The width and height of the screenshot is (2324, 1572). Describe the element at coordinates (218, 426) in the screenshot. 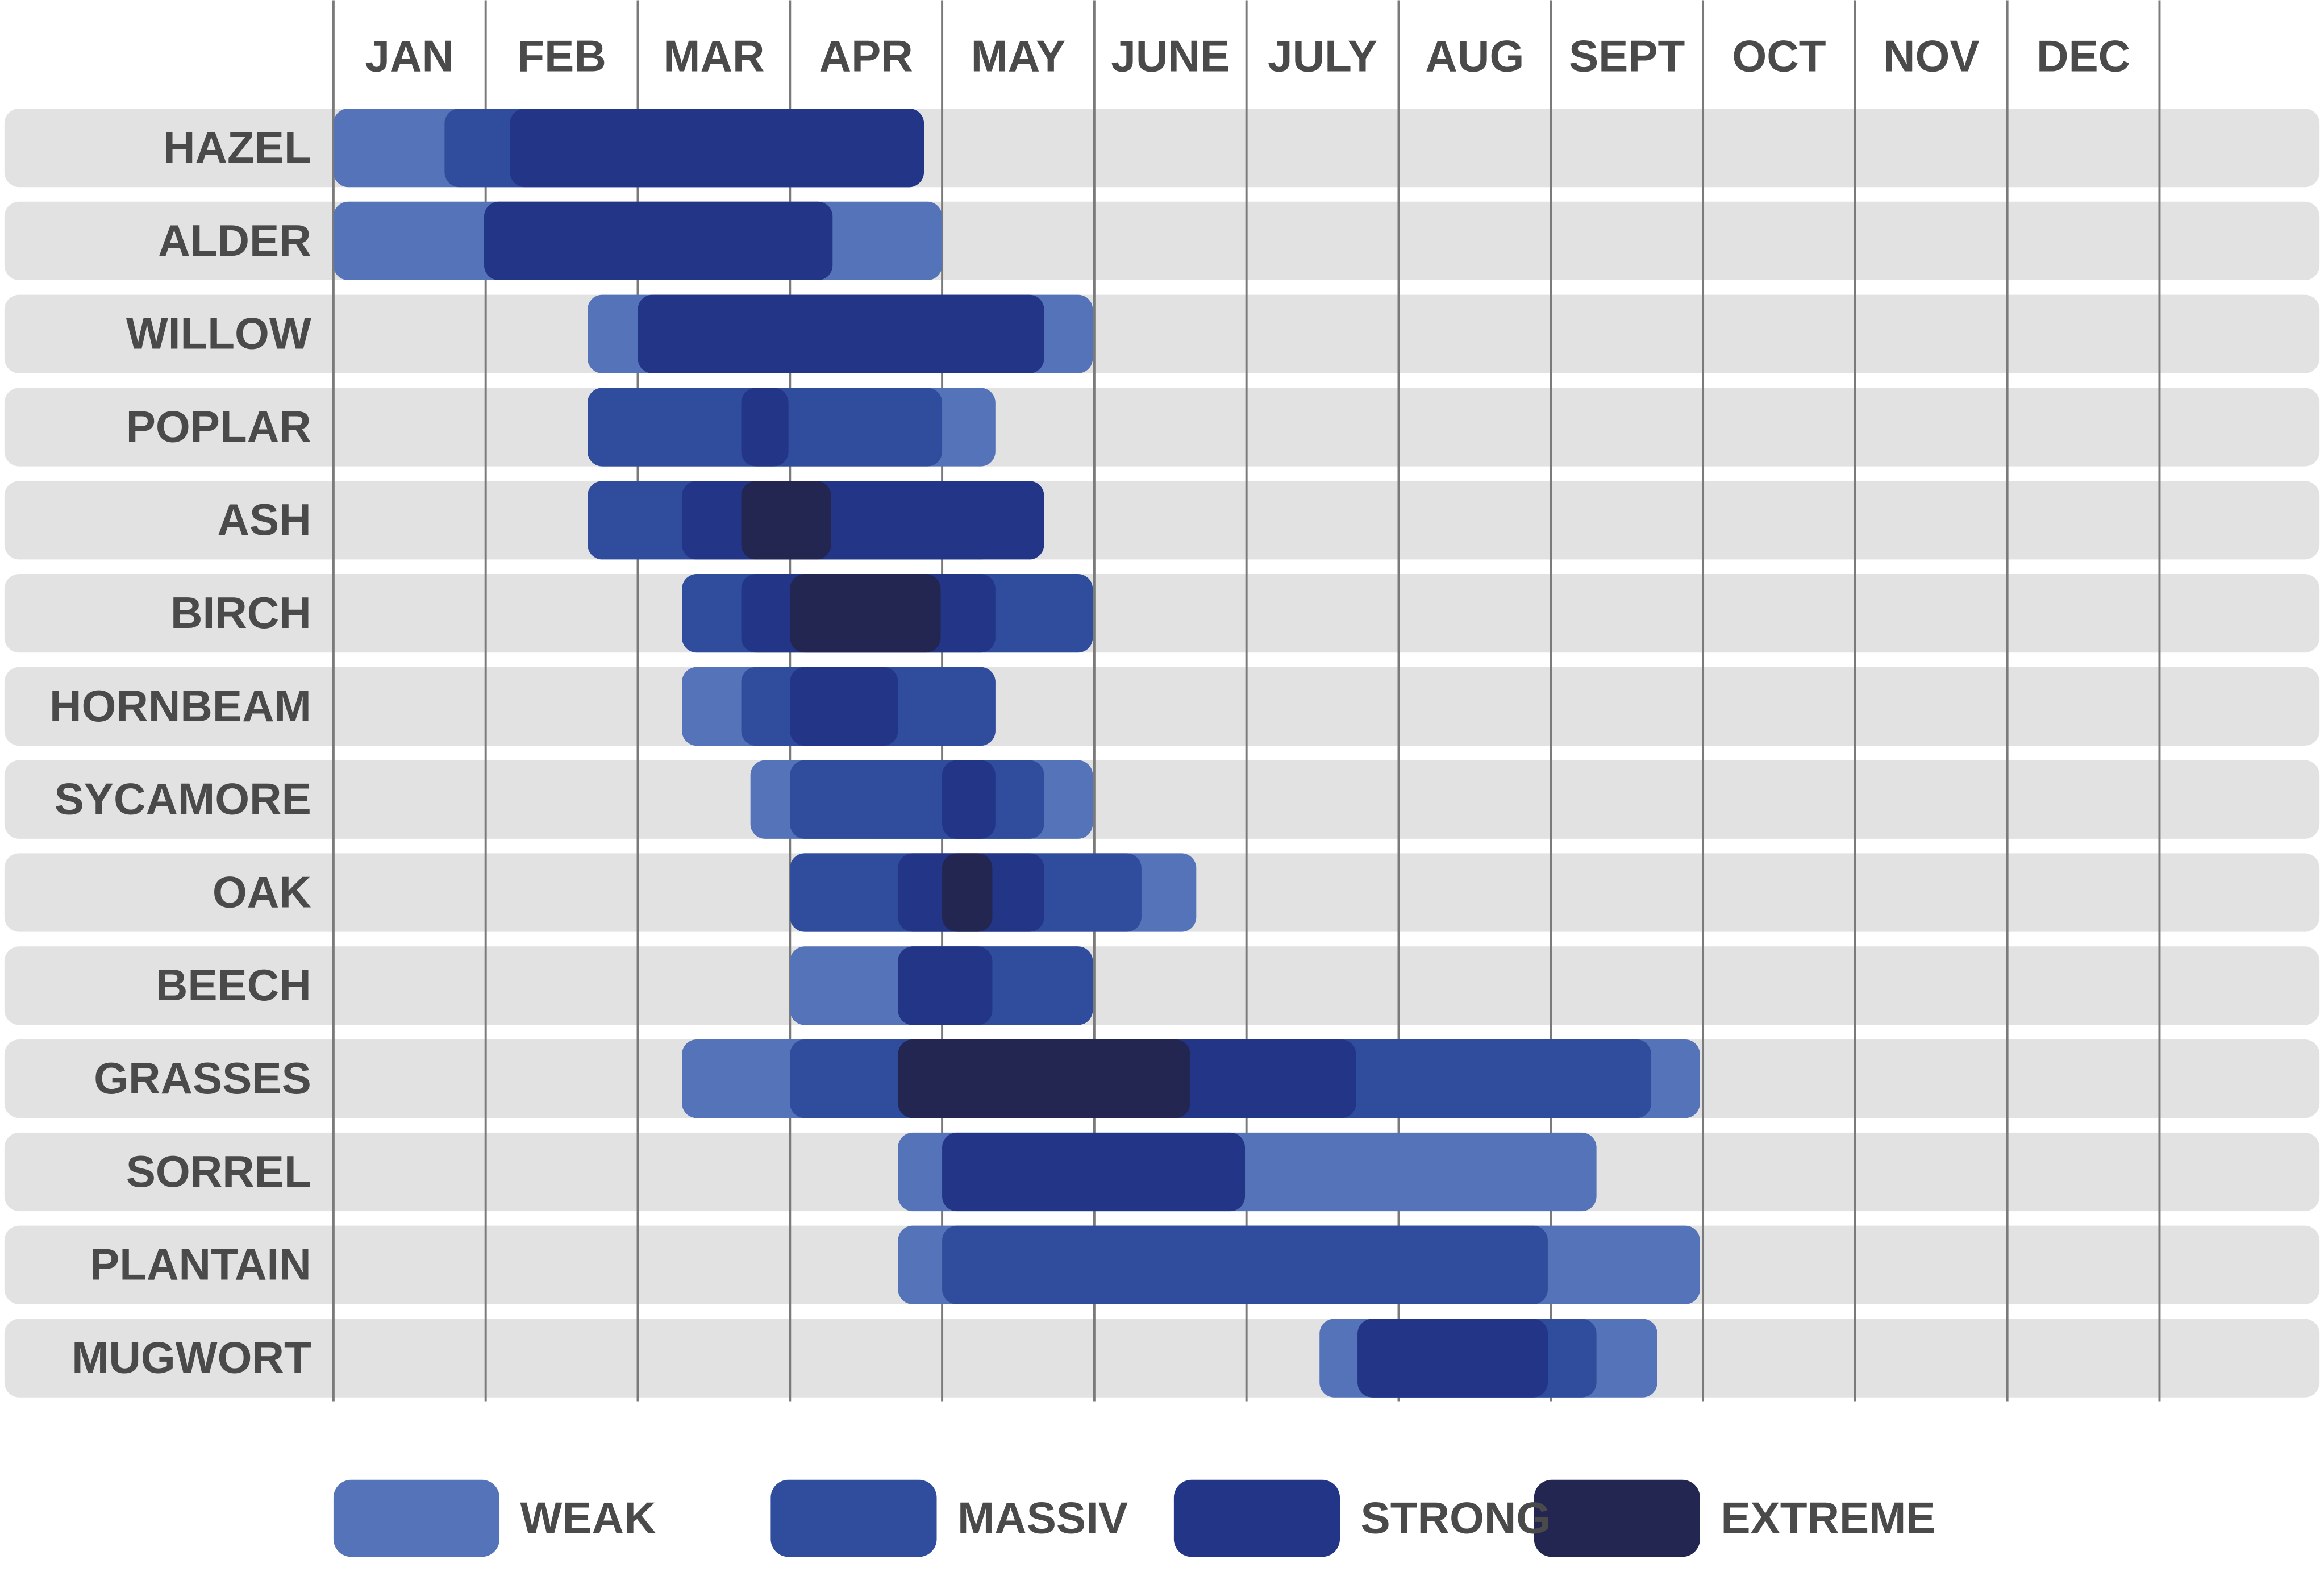

I see `row-label: POPLAR` at that location.